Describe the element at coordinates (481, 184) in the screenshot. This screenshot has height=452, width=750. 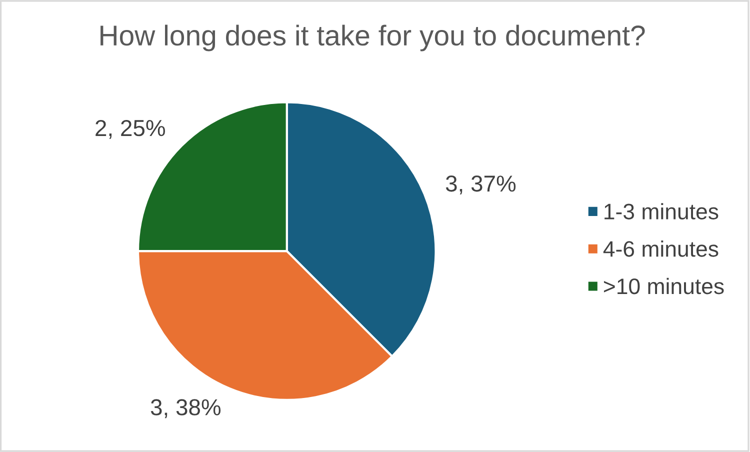
I see `data-label: 3, 37%` at that location.